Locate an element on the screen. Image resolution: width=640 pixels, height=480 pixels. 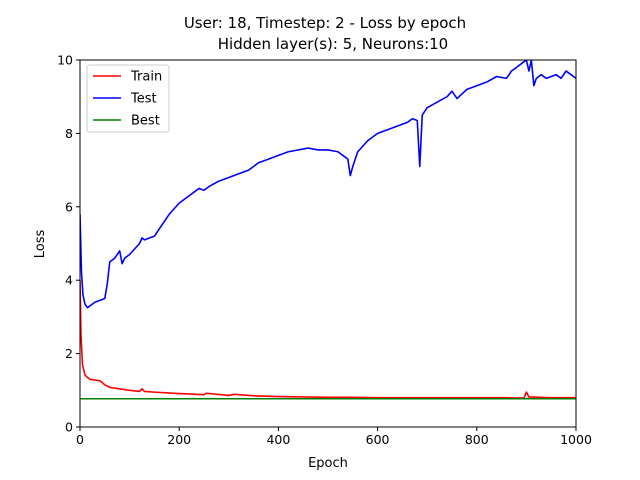
x-tick-label: 200 is located at coordinates (179, 439).